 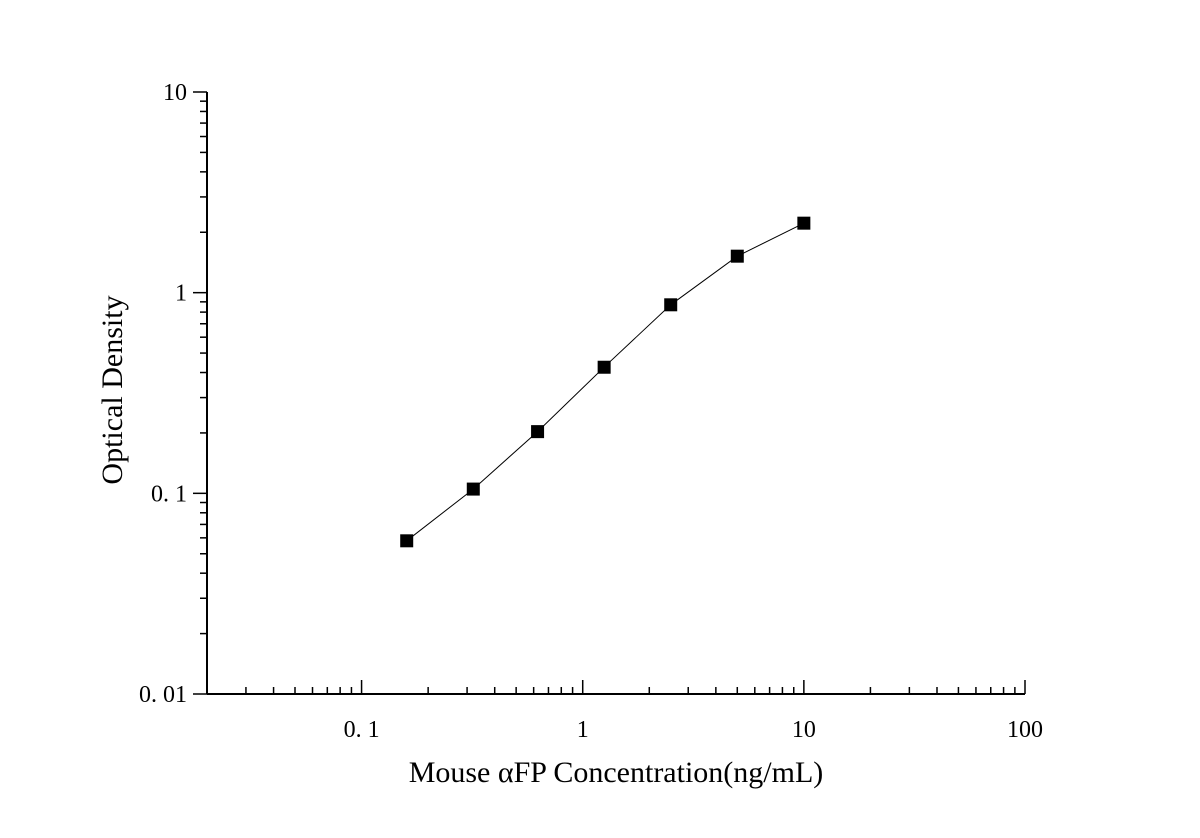 I want to click on y-minor-ticks, so click(x=203, y=367).